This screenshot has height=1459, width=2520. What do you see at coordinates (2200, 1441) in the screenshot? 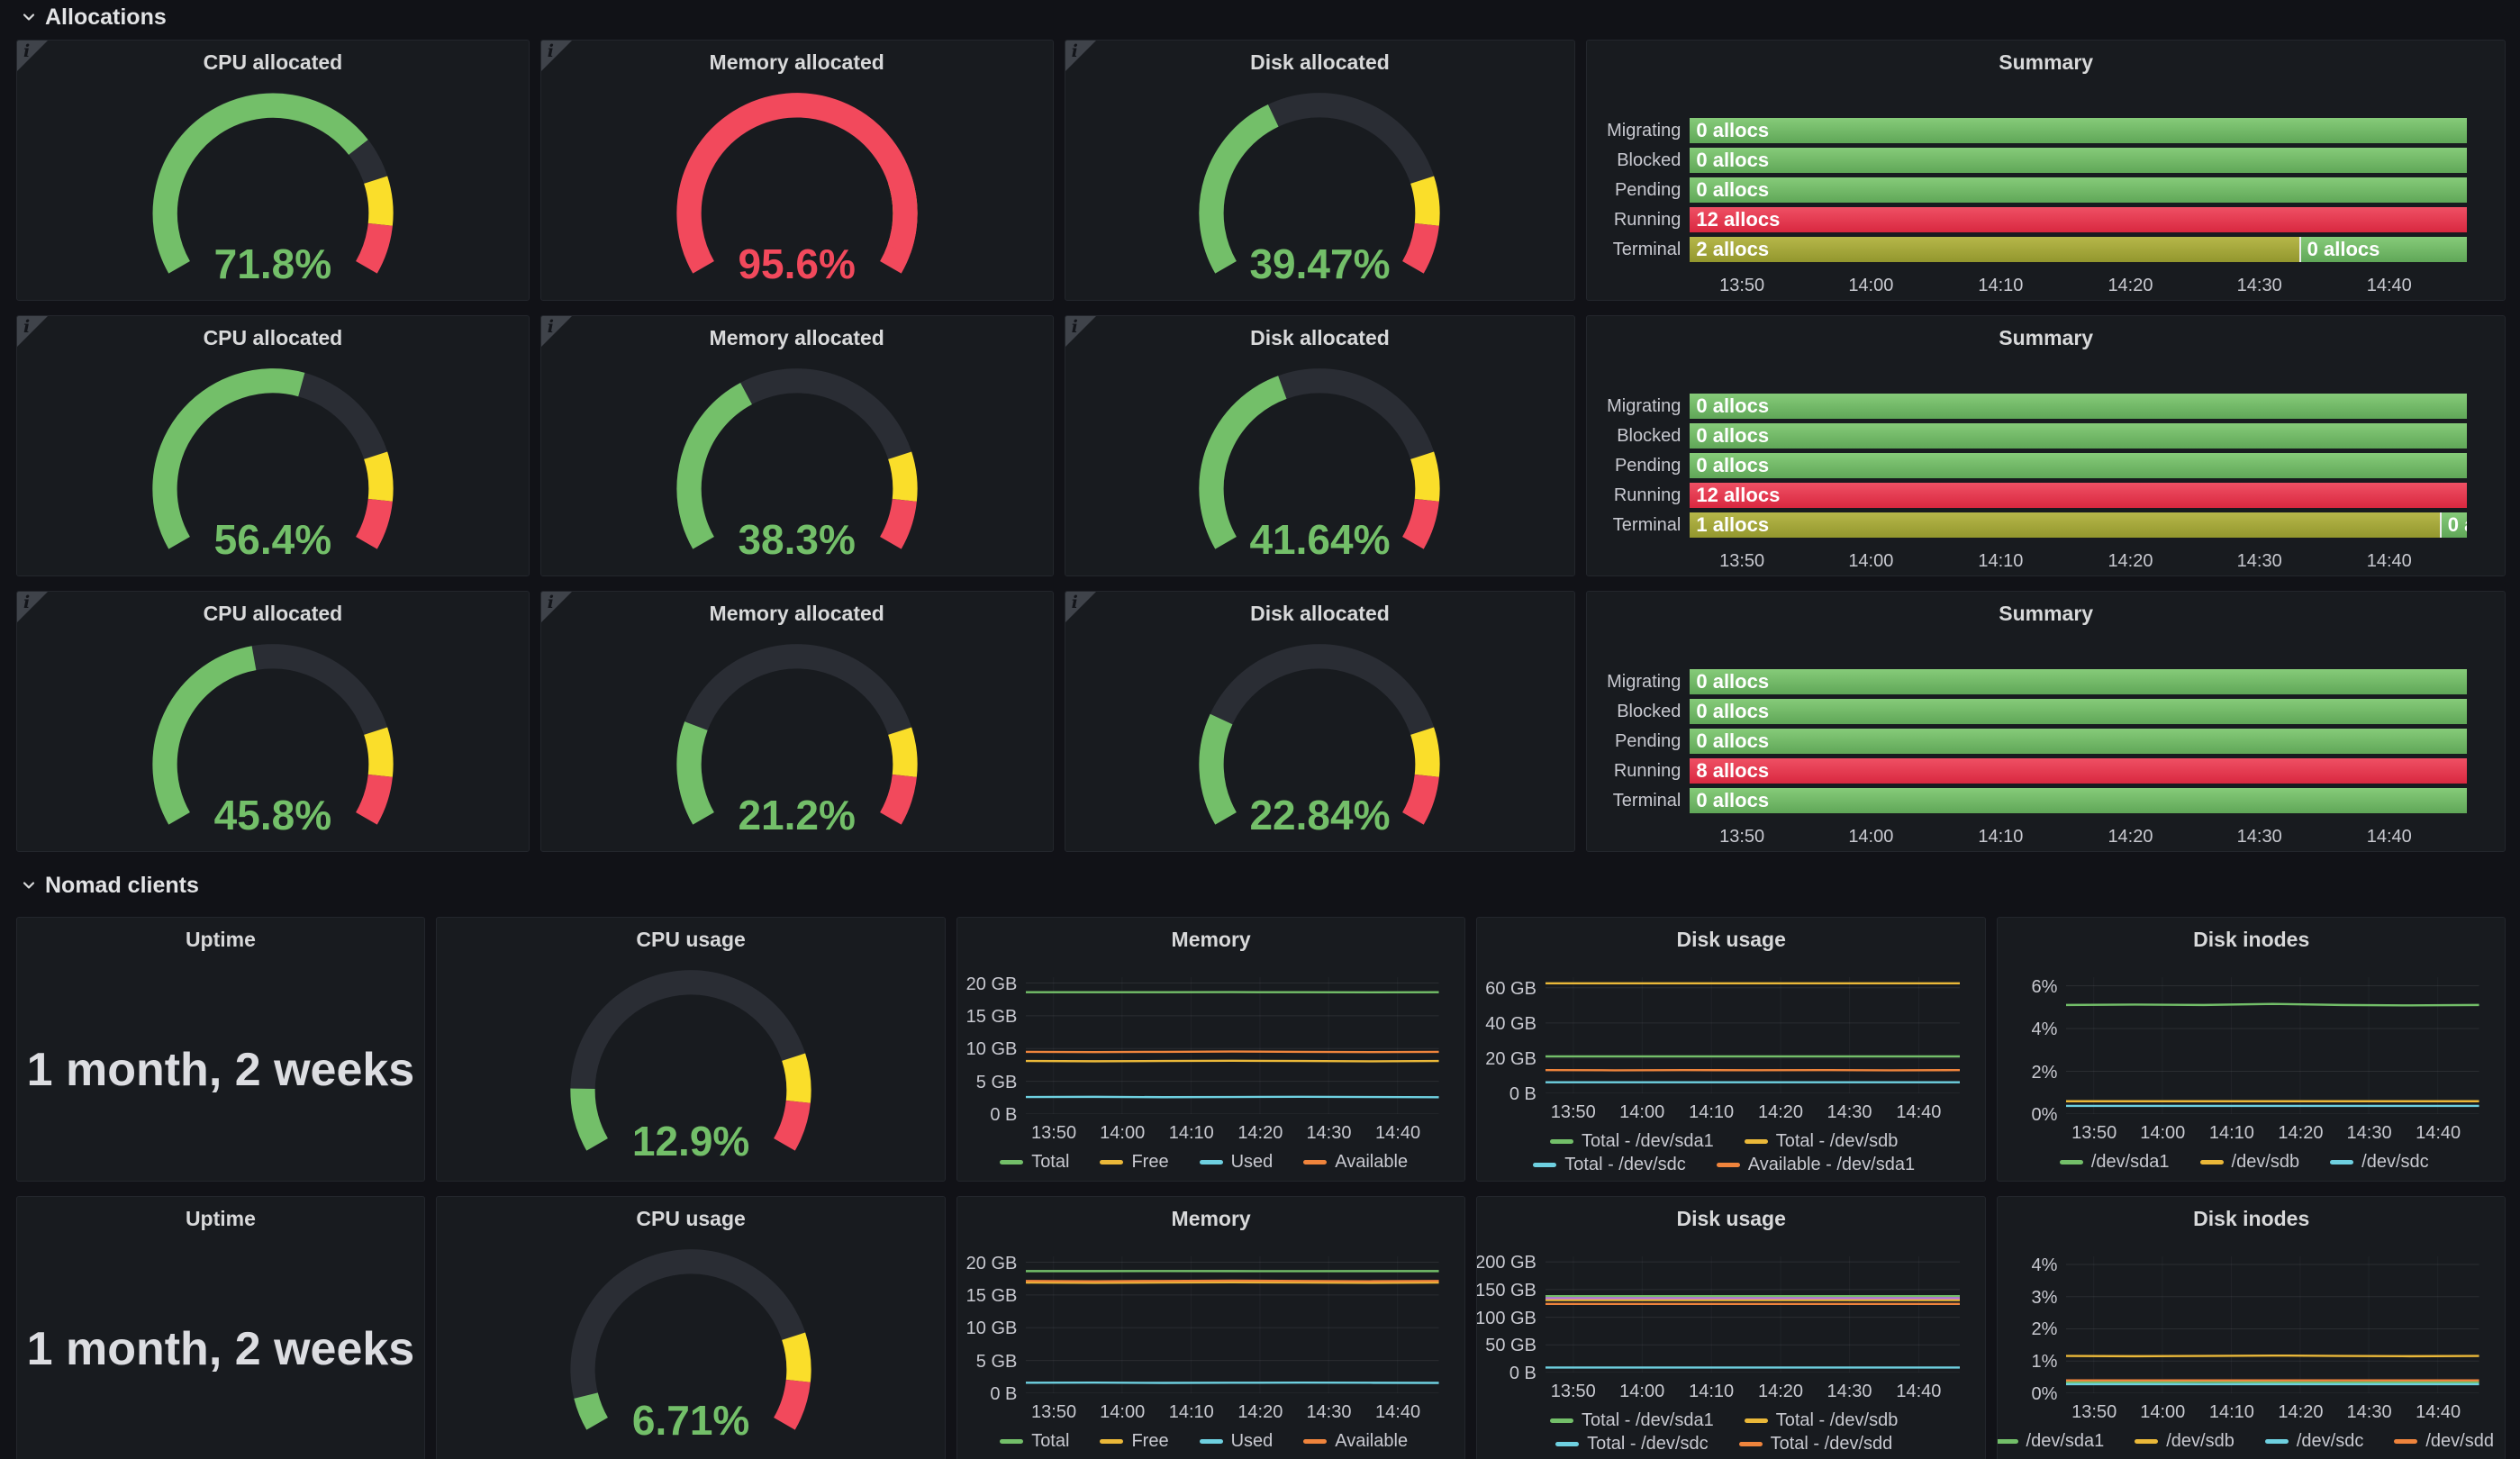
I see `legend-label: /dev/sdb` at bounding box center [2200, 1441].